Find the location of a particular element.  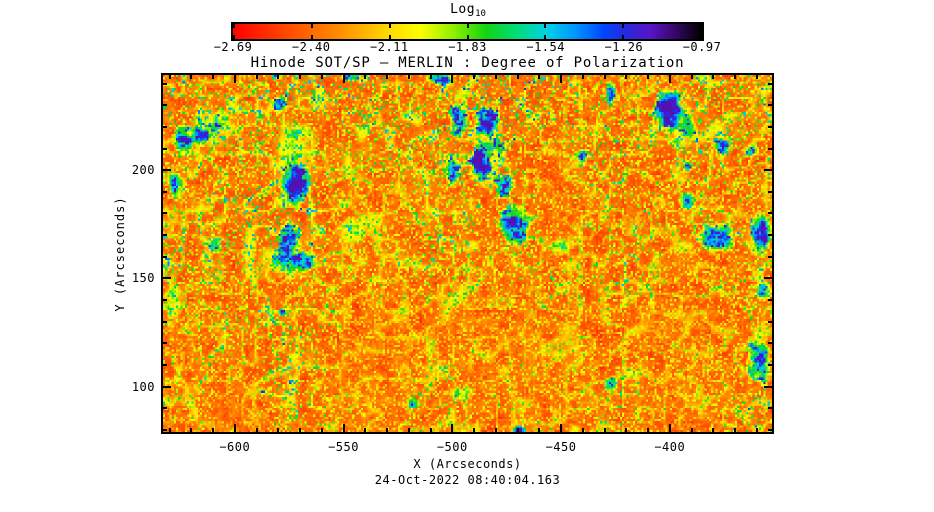

colorbar is located at coordinates (467, 31).